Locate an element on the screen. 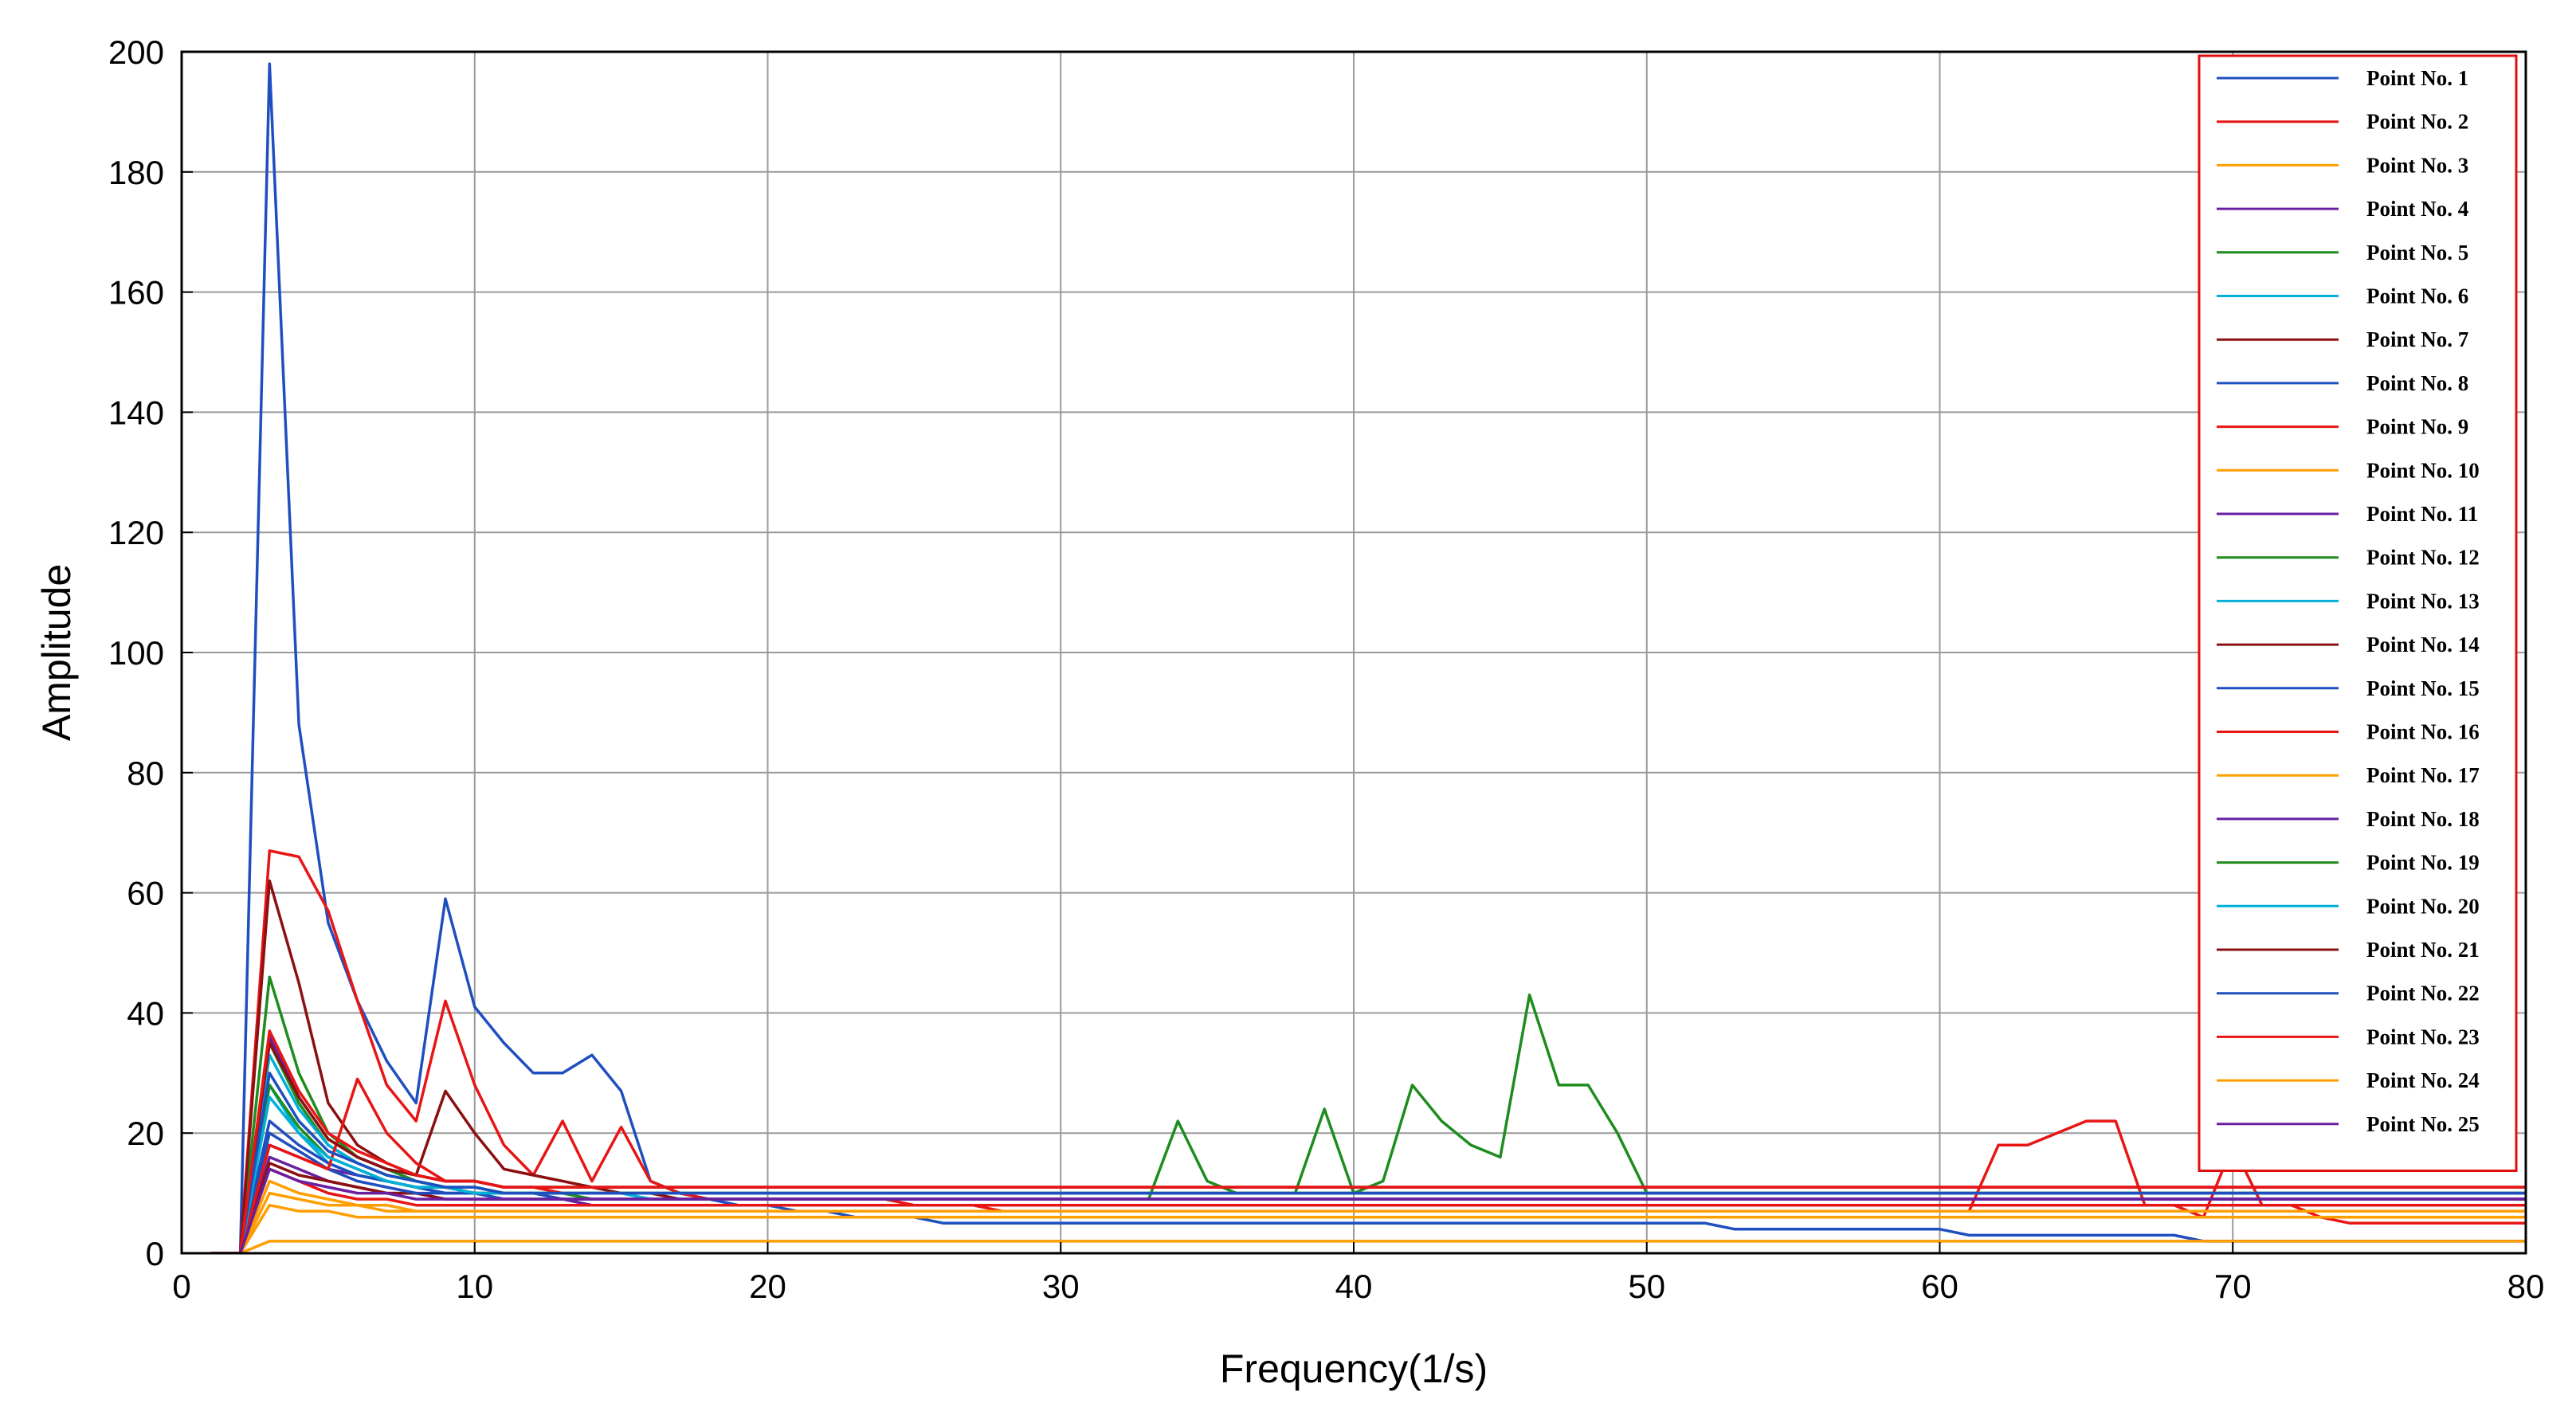 This screenshot has height=1407, width=2576. y-tick-label: 80 is located at coordinates (145, 773).